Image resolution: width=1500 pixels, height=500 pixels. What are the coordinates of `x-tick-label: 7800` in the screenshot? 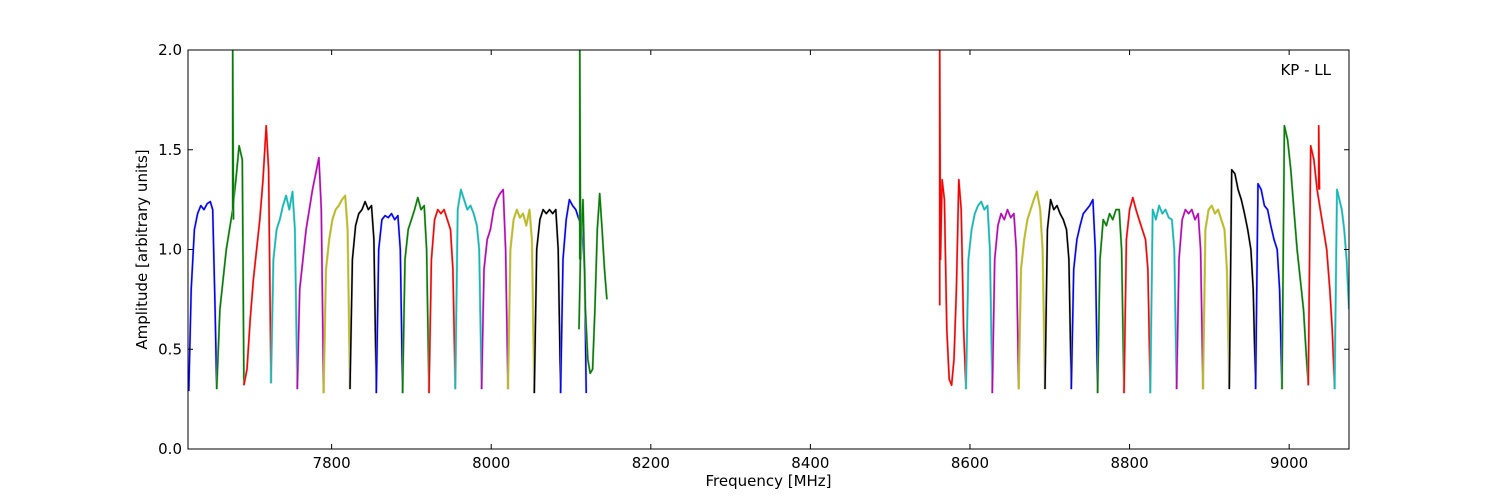 It's located at (332, 463).